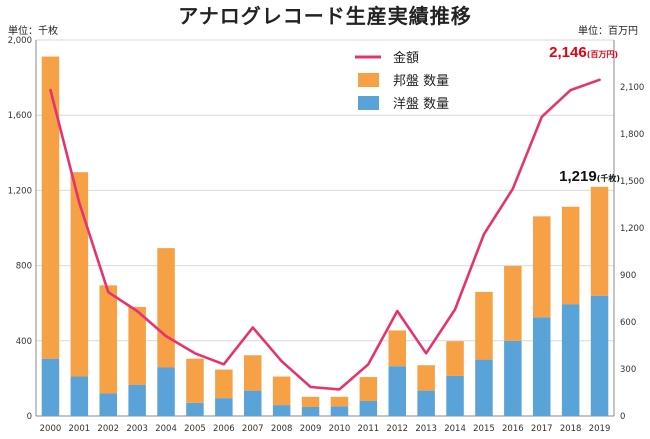 Image resolution: width=650 pixels, height=439 pixels. Describe the element at coordinates (166, 429) in the screenshot. I see `x-tick-label: 2004` at that location.